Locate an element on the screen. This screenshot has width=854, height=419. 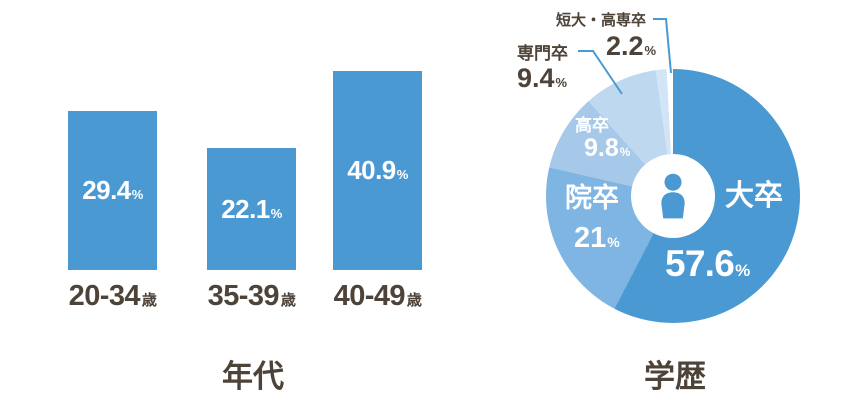
slice-label-insotsu: 院卒 is located at coordinates (592, 198).